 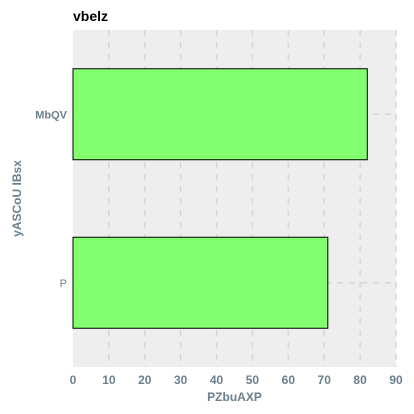 What do you see at coordinates (360, 380) in the screenshot?
I see `x-tick-label: 80` at bounding box center [360, 380].